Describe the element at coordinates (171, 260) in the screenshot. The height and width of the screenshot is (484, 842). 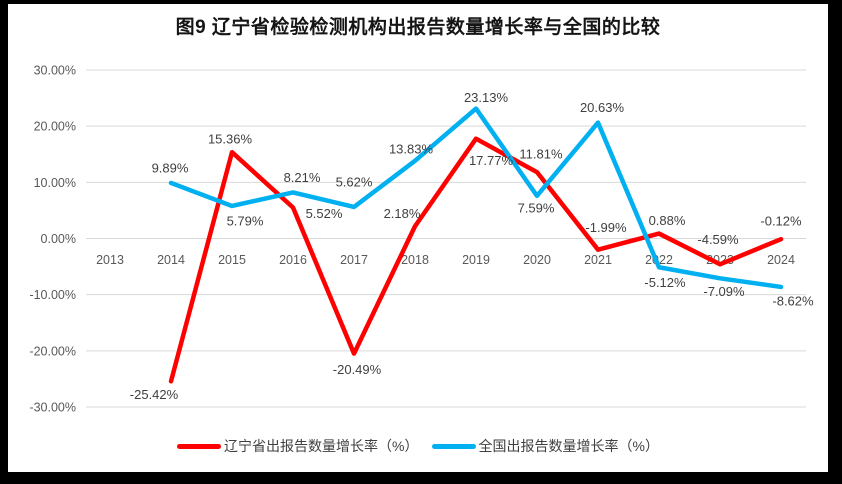
I see `x-tick-label: 2014` at that location.